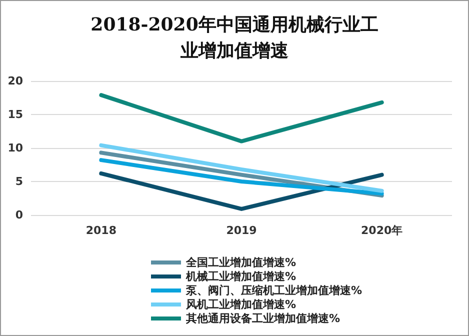  What do you see at coordinates (240, 276) in the screenshot?
I see `legend-label: 机械工业增加值增速%` at bounding box center [240, 276].